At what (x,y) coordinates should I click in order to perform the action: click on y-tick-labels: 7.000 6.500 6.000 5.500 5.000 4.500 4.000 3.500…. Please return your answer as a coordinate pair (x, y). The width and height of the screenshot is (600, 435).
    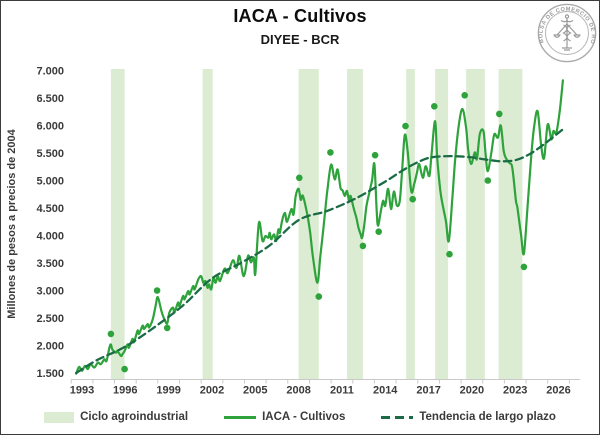
    Looking at the image, I should click on (50, 223).